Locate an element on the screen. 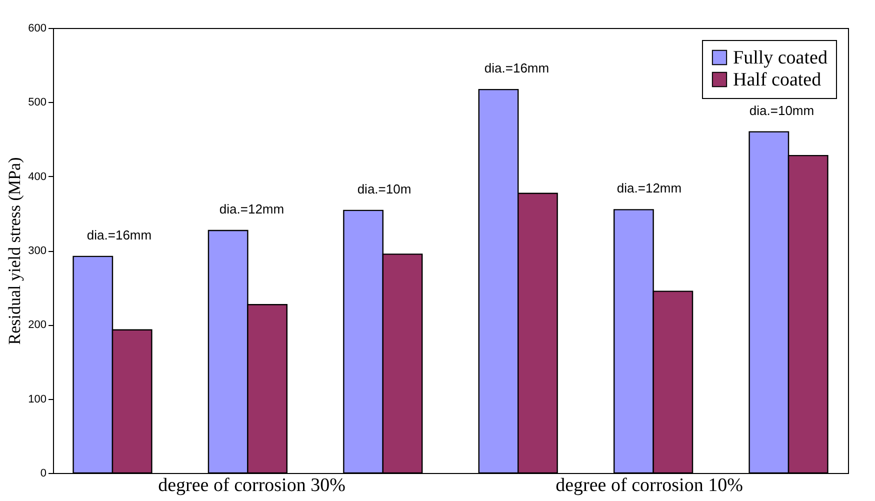  annotation: dia.=10m is located at coordinates (384, 188).